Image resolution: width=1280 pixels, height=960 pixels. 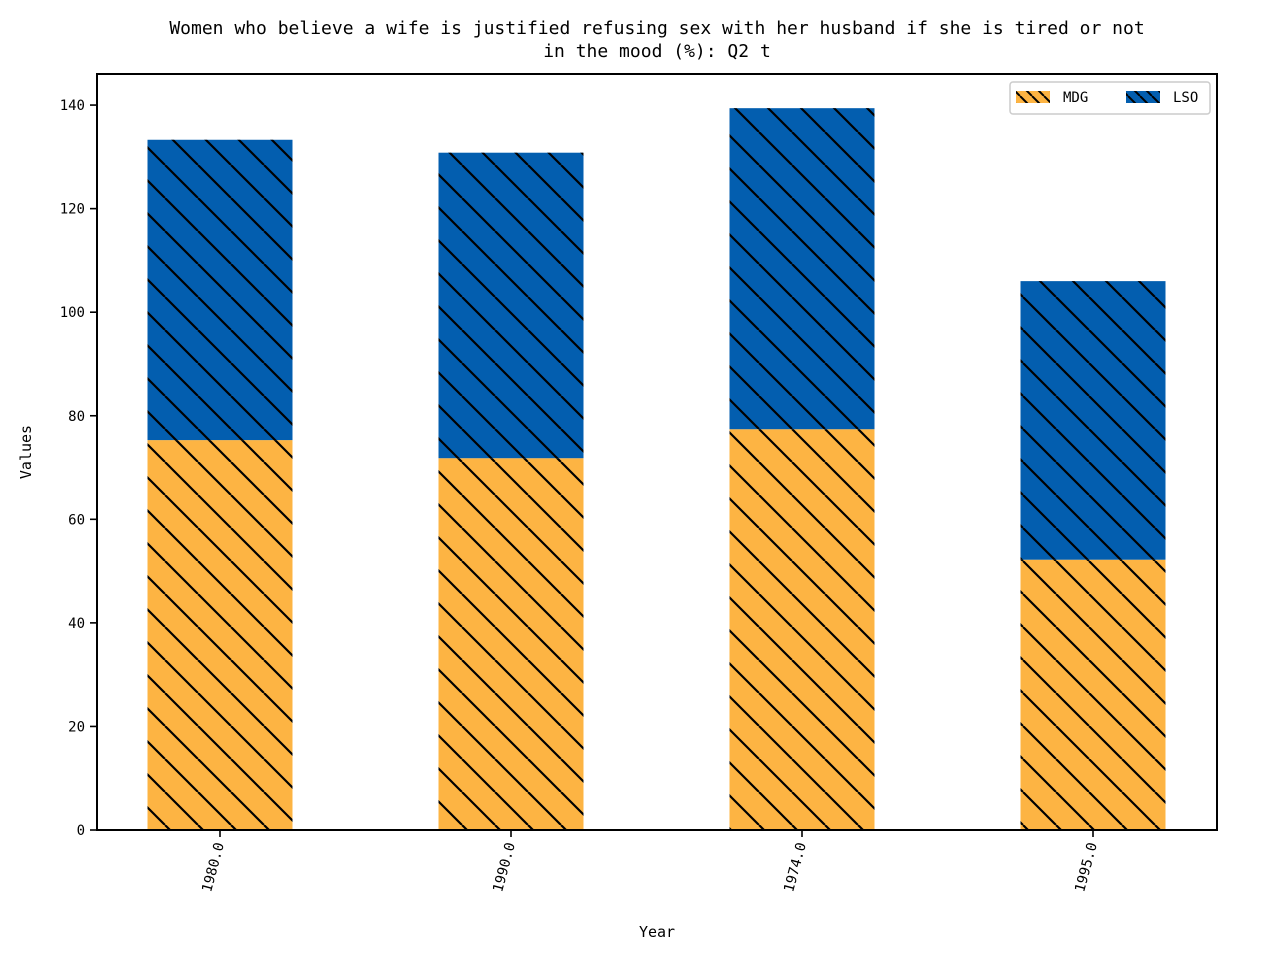 What do you see at coordinates (72, 210) in the screenshot?
I see `y-tick-label-6: 120` at bounding box center [72, 210].